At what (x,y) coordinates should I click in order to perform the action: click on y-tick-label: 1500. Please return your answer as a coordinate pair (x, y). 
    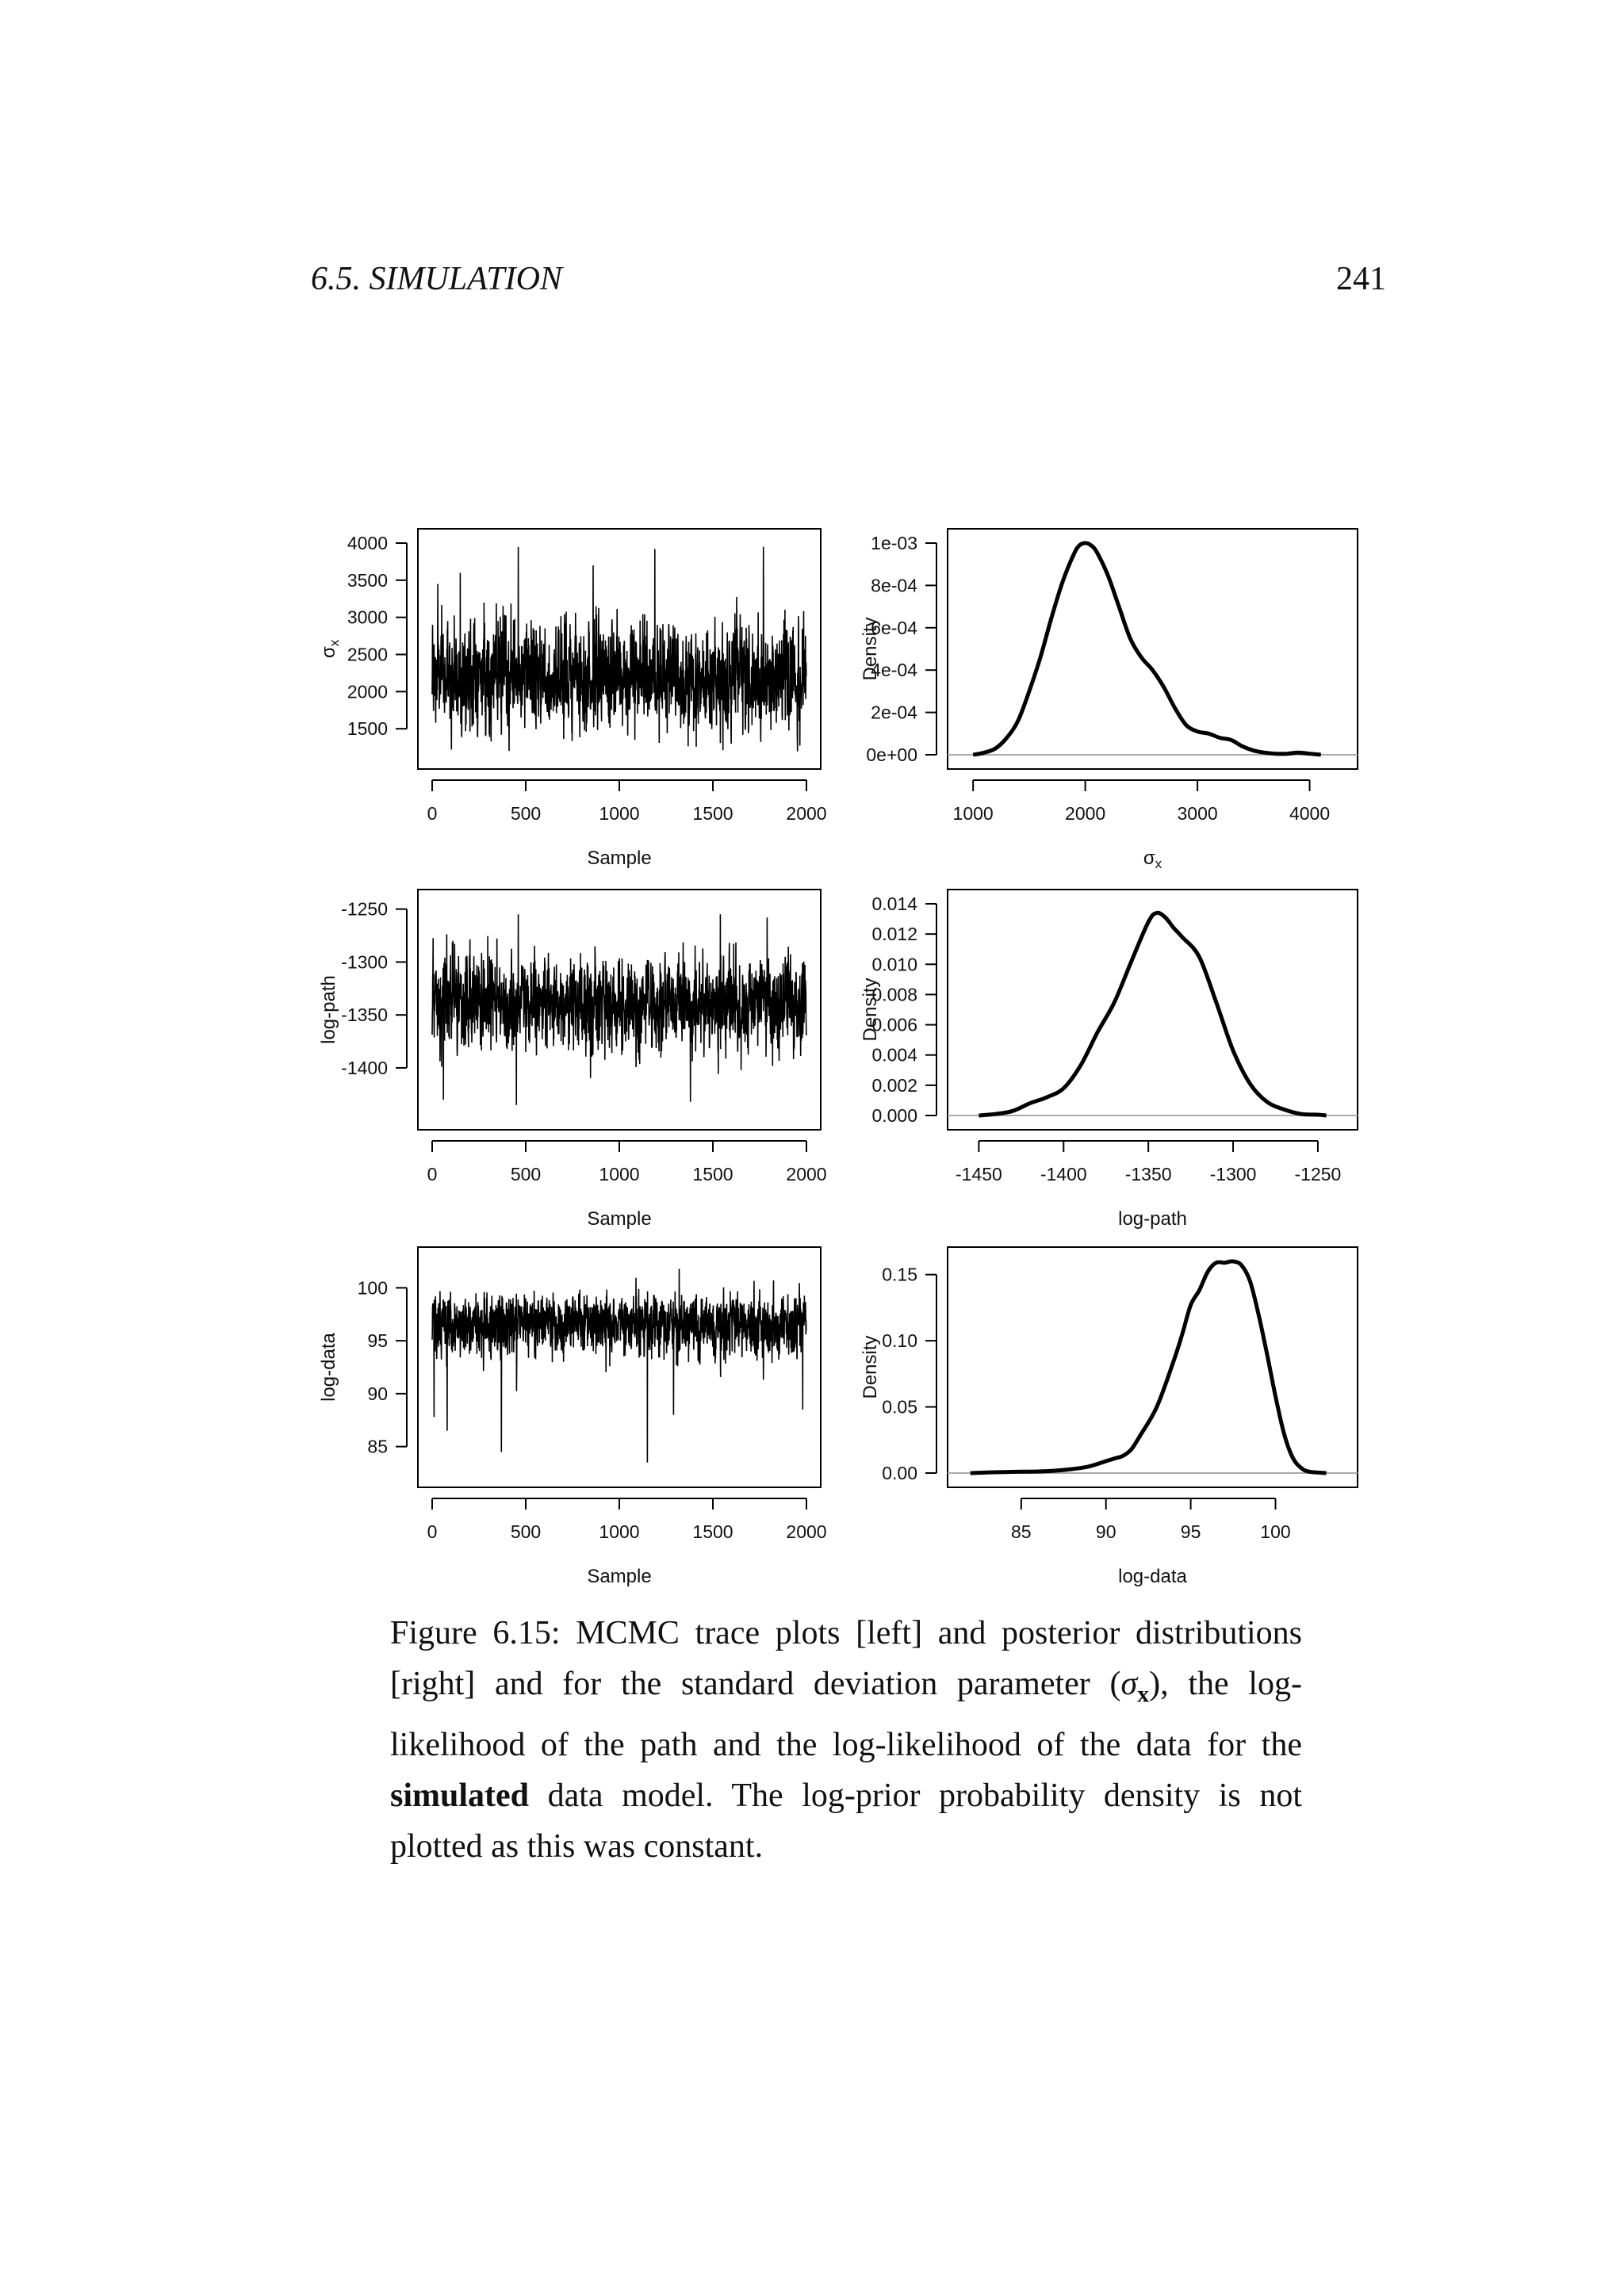
    Looking at the image, I should click on (367, 729).